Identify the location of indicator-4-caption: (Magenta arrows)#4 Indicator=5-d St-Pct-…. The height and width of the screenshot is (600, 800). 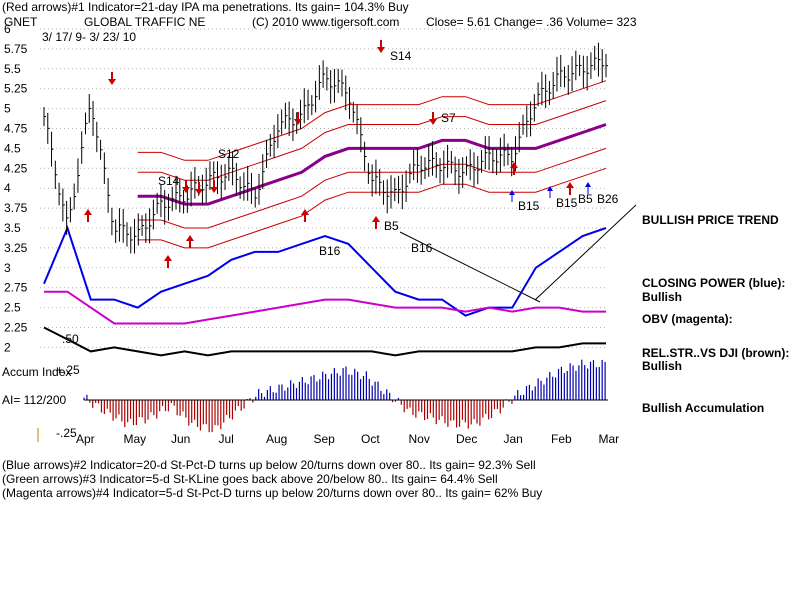
(272, 493).